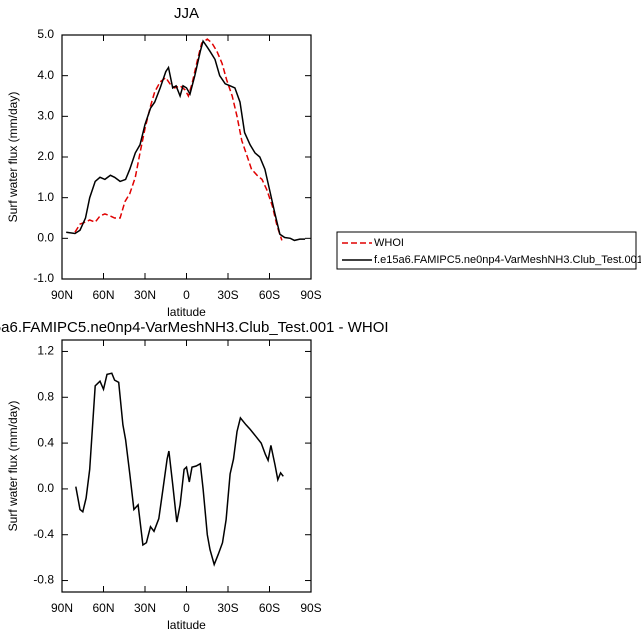 The image size is (641, 642). What do you see at coordinates (43, 580) in the screenshot?
I see `y-tick-label: -0.8` at bounding box center [43, 580].